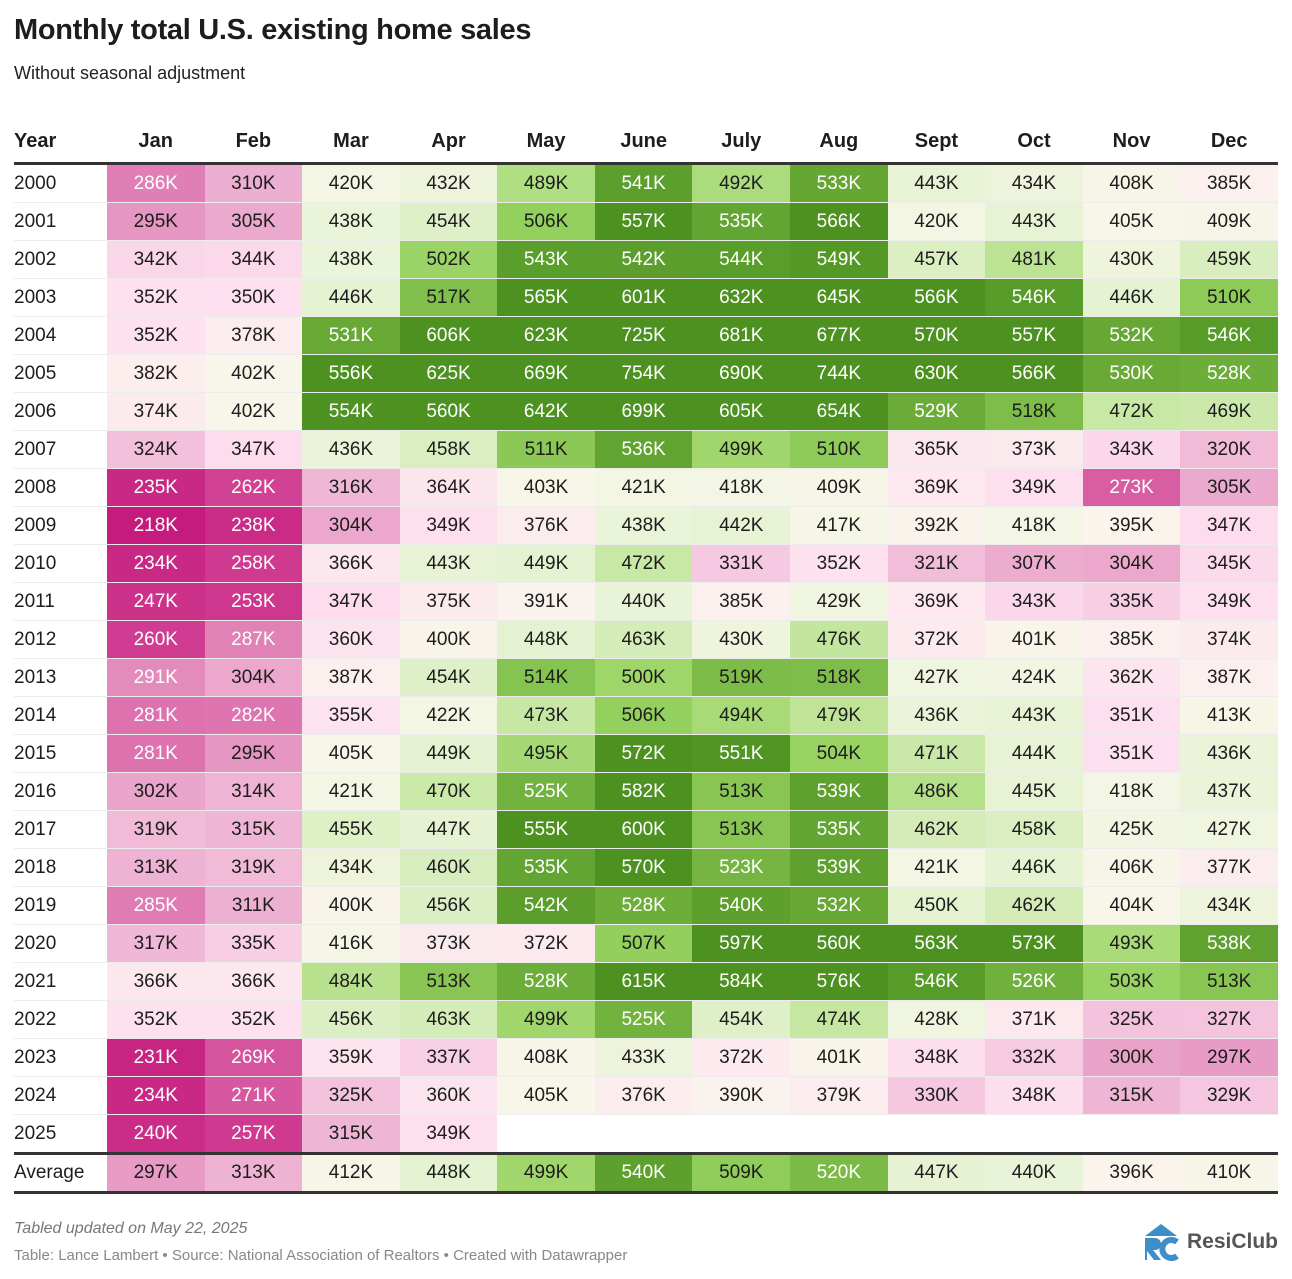  What do you see at coordinates (253, 753) in the screenshot?
I see `data-cell: 295K` at bounding box center [253, 753].